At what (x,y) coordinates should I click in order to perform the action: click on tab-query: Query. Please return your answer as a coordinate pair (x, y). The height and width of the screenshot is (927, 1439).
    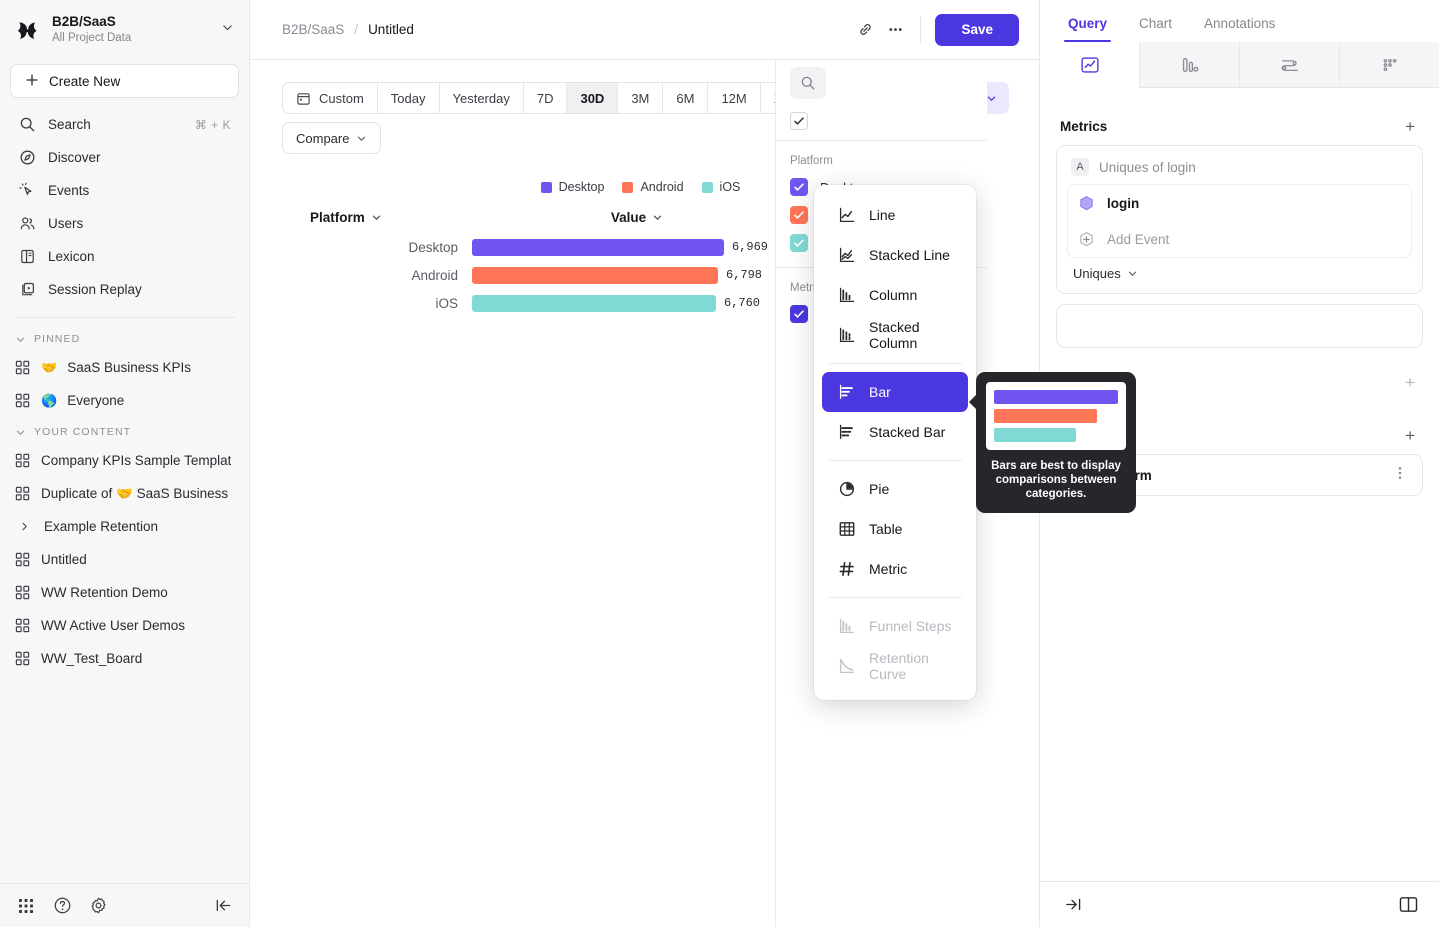
    Looking at the image, I should click on (1087, 29).